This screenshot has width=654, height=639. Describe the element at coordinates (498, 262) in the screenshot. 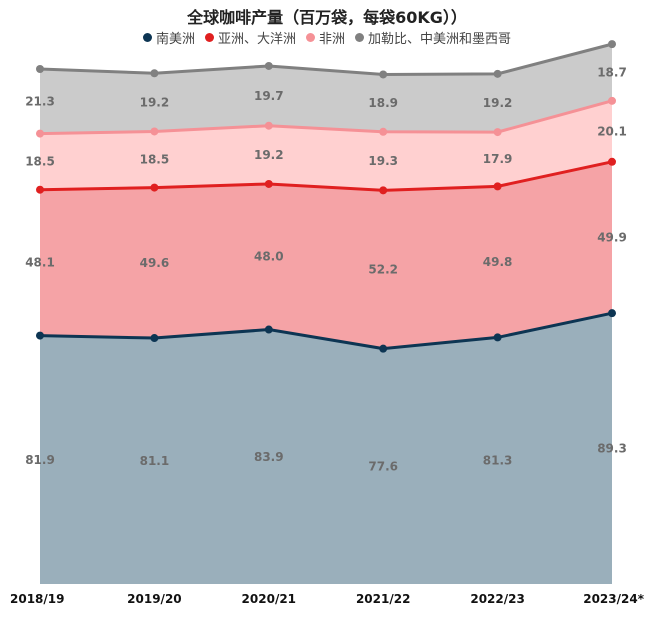

I see `data-label-1-4: 49.8` at that location.